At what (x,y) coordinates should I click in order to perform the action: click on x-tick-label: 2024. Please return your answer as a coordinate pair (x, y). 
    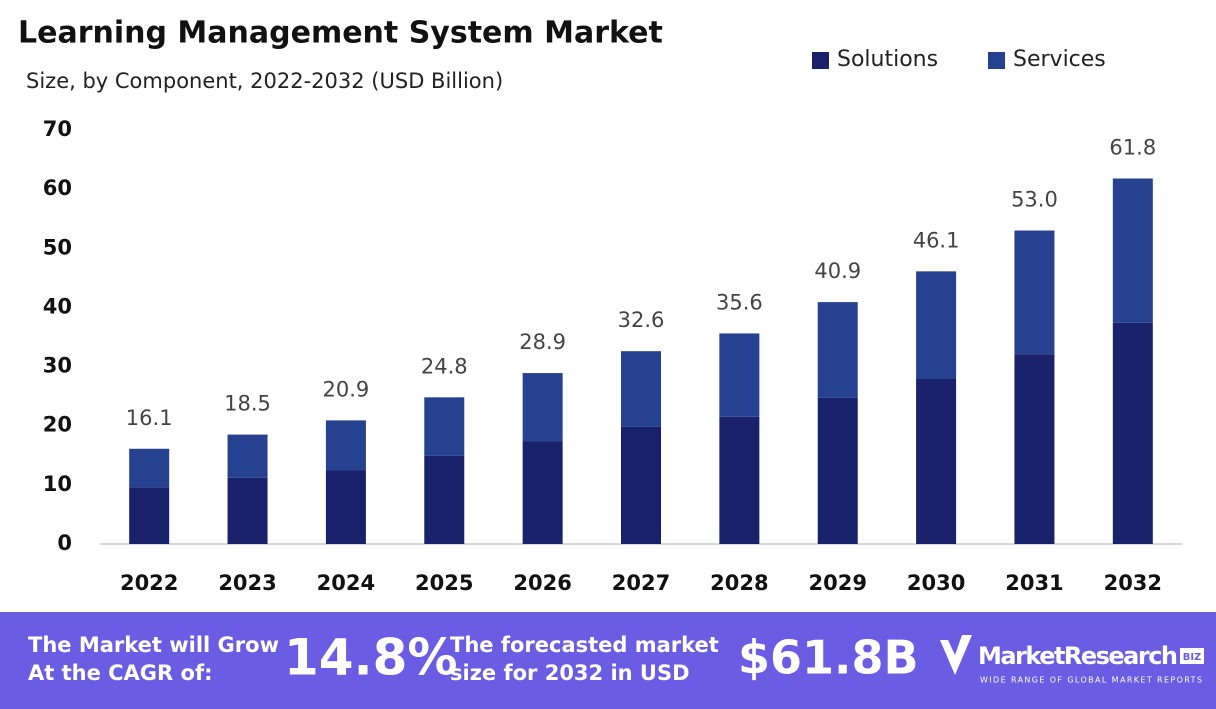
    Looking at the image, I should click on (346, 583).